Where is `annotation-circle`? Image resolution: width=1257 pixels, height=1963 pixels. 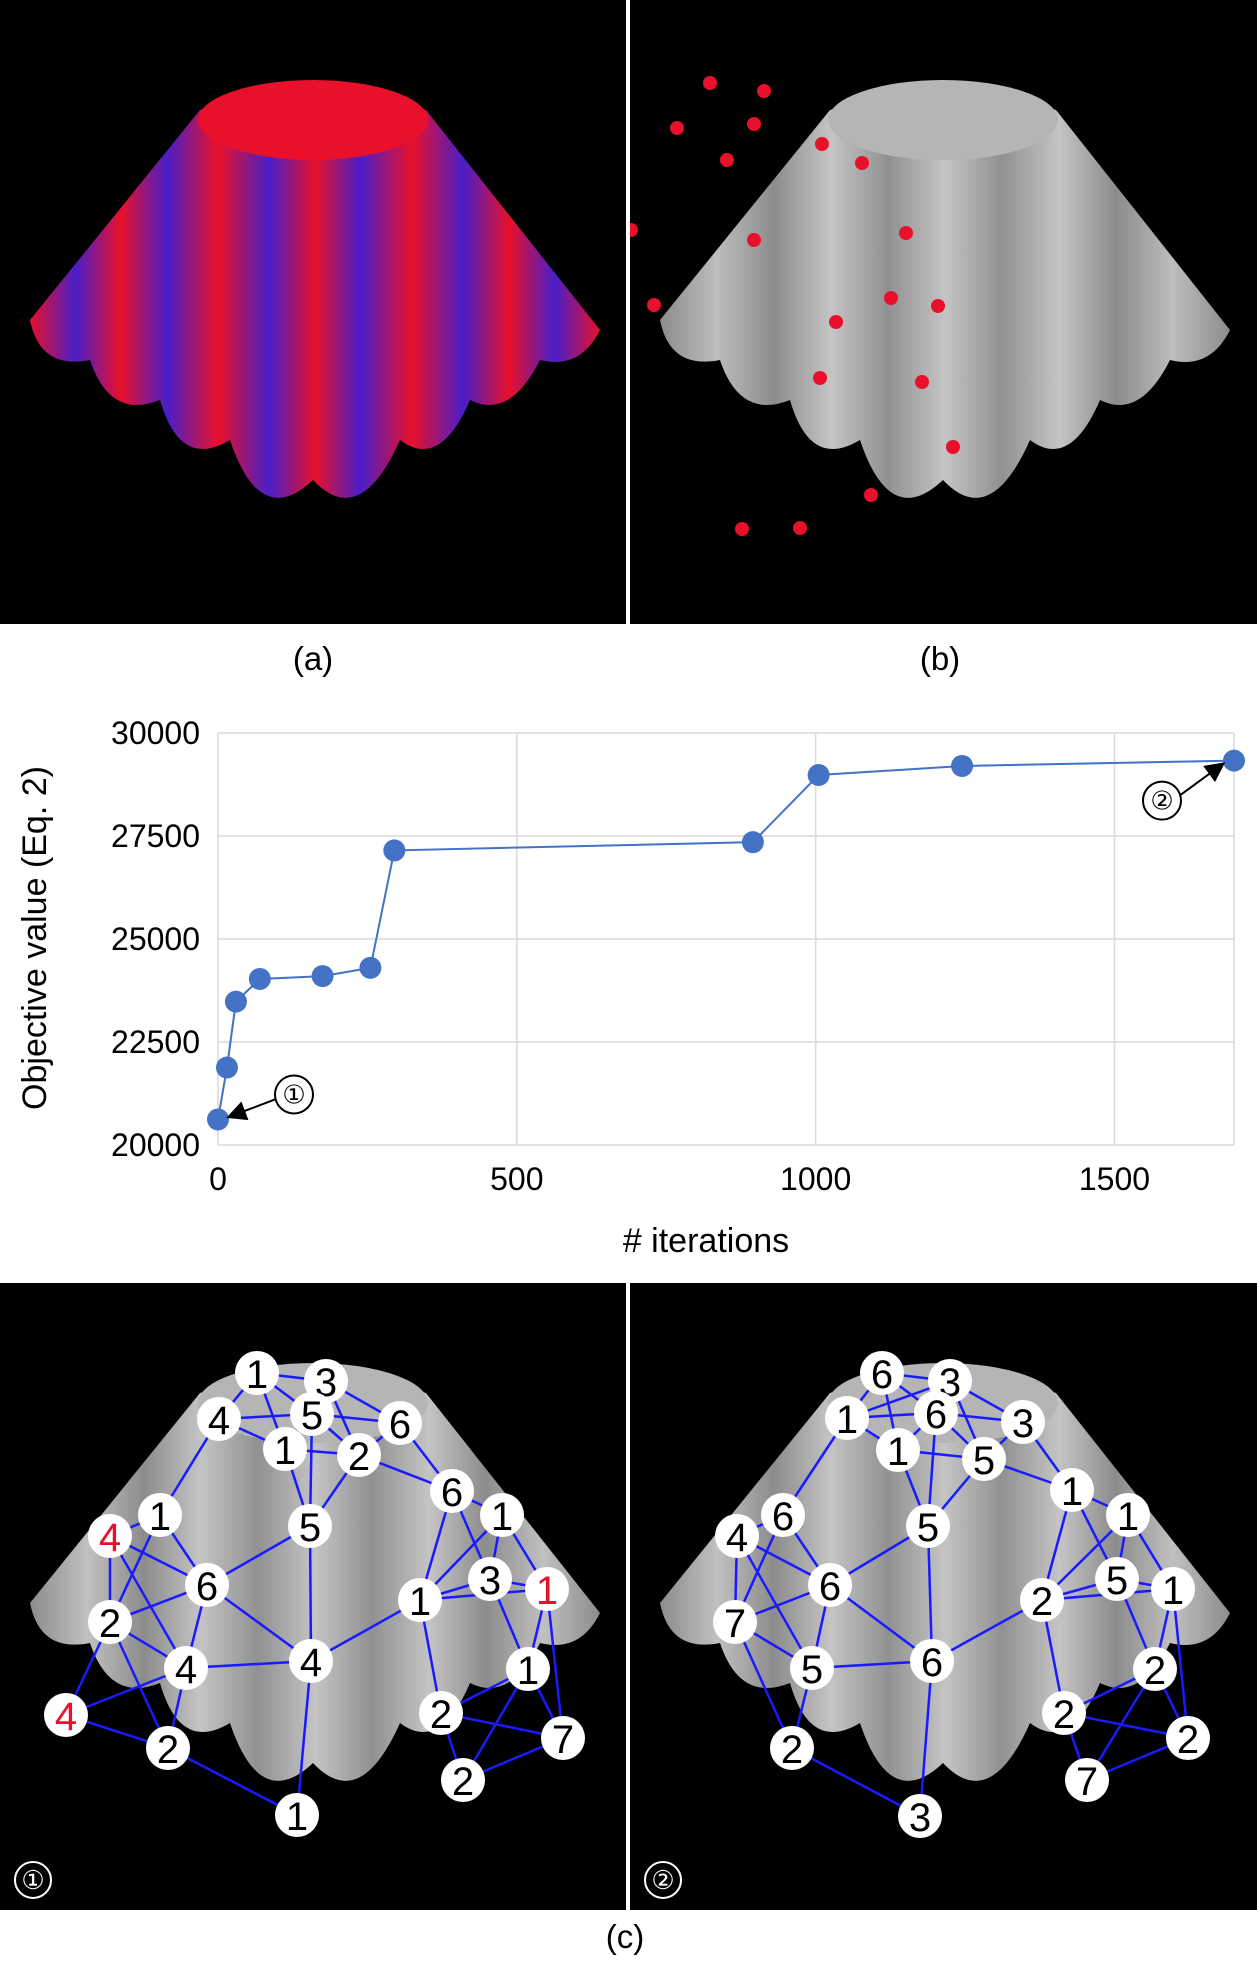
annotation-circle is located at coordinates (1162, 800).